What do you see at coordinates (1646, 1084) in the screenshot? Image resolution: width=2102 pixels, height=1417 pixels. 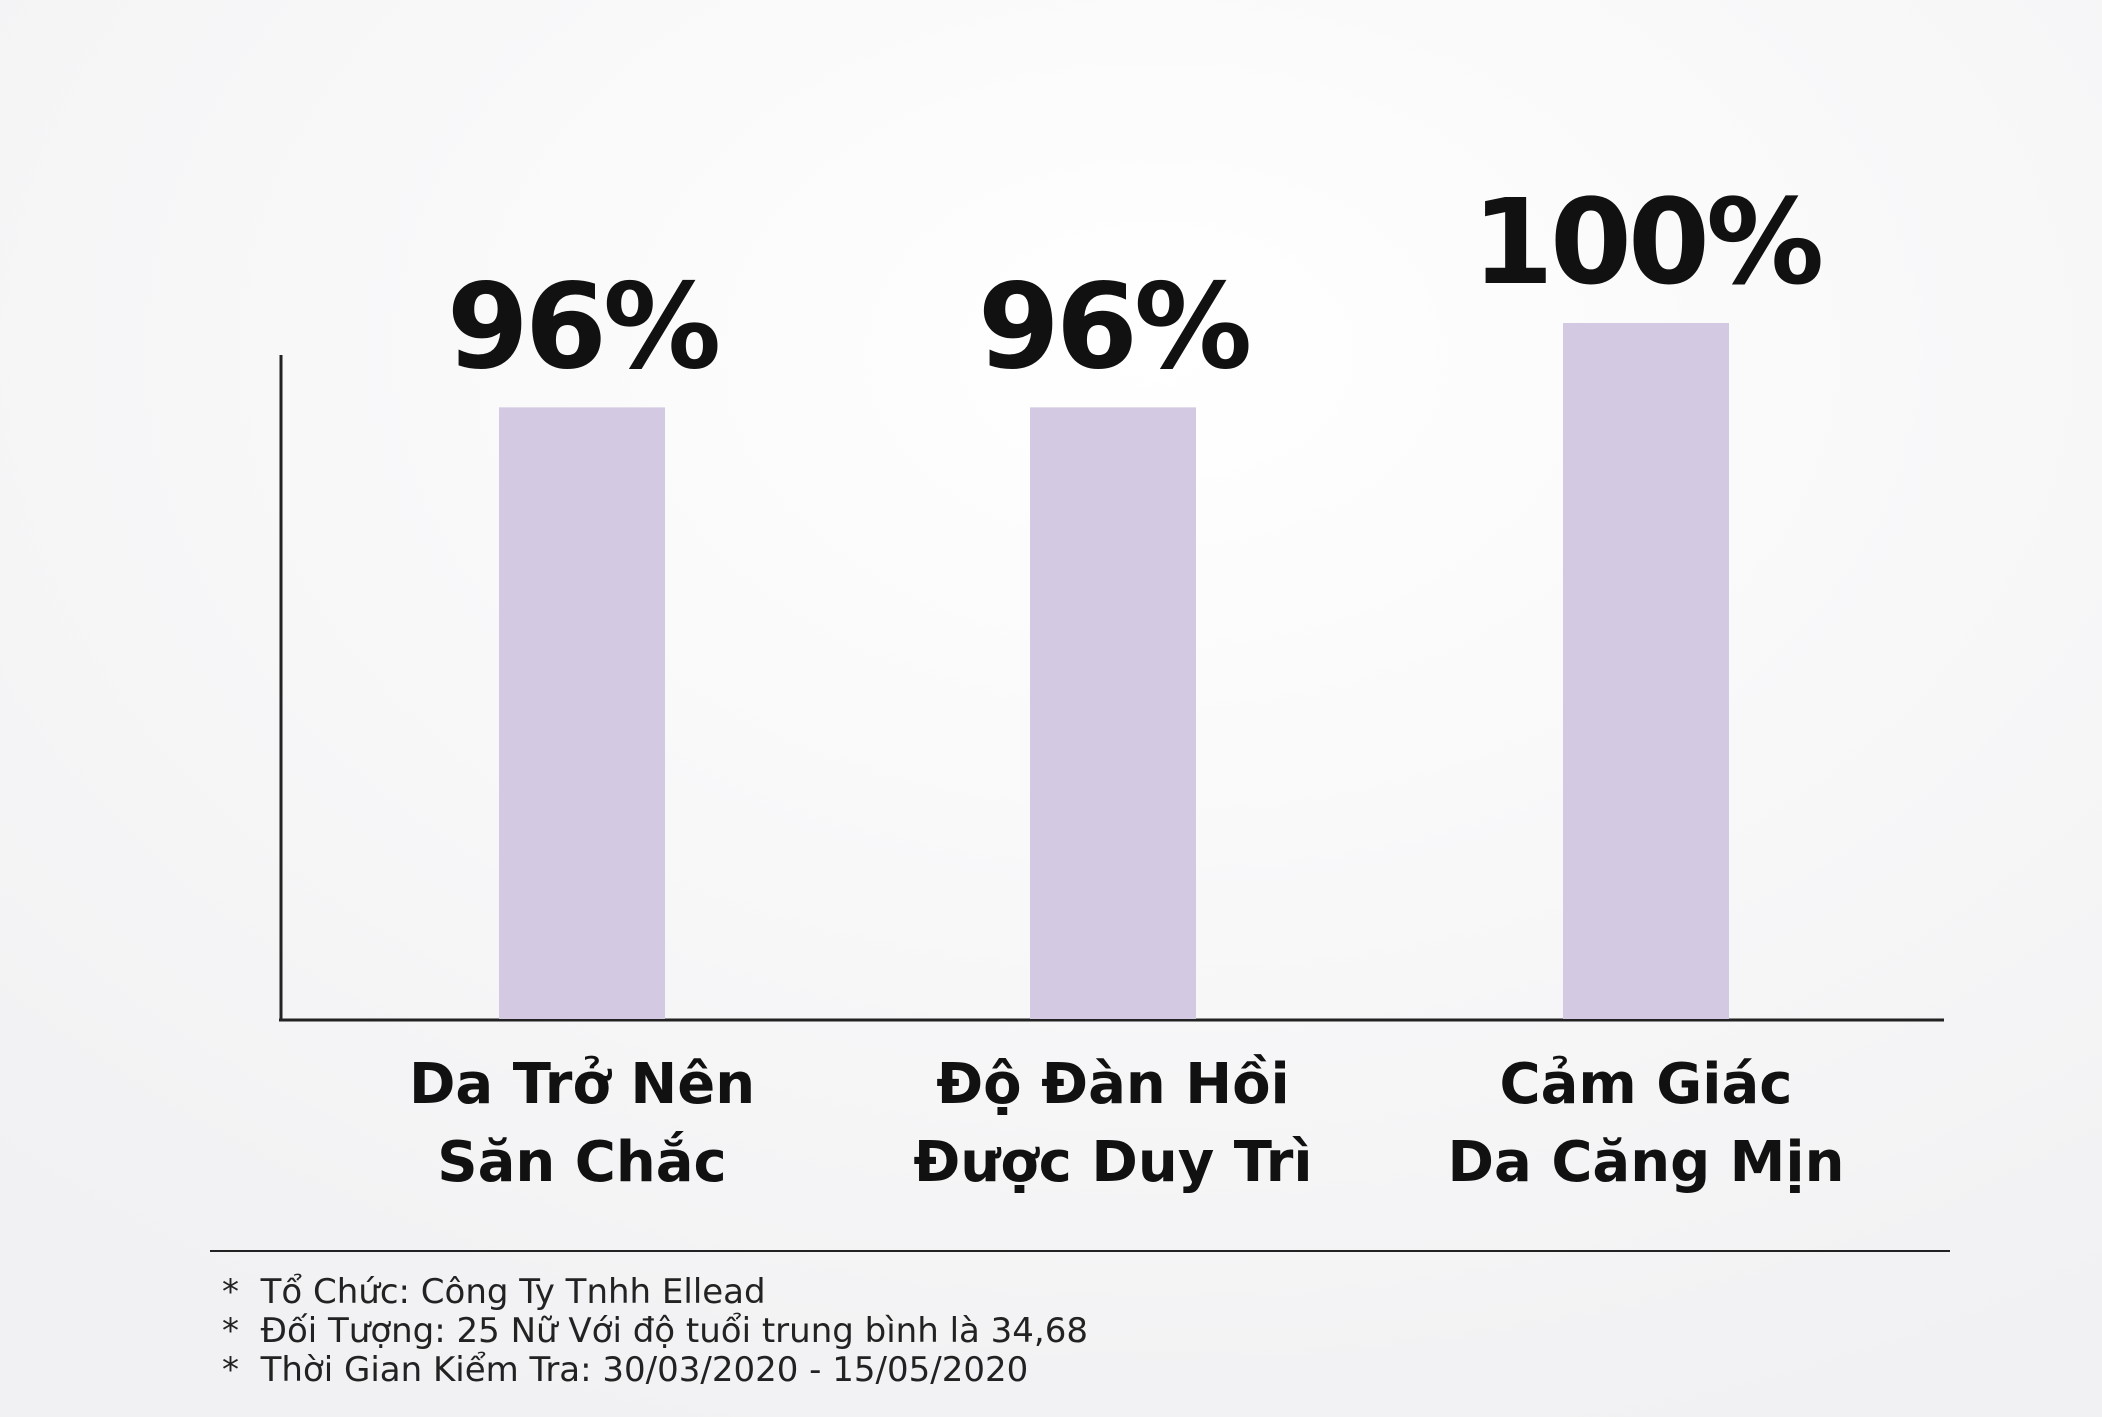 I see `x-tick-label: Cảm Giác` at bounding box center [1646, 1084].